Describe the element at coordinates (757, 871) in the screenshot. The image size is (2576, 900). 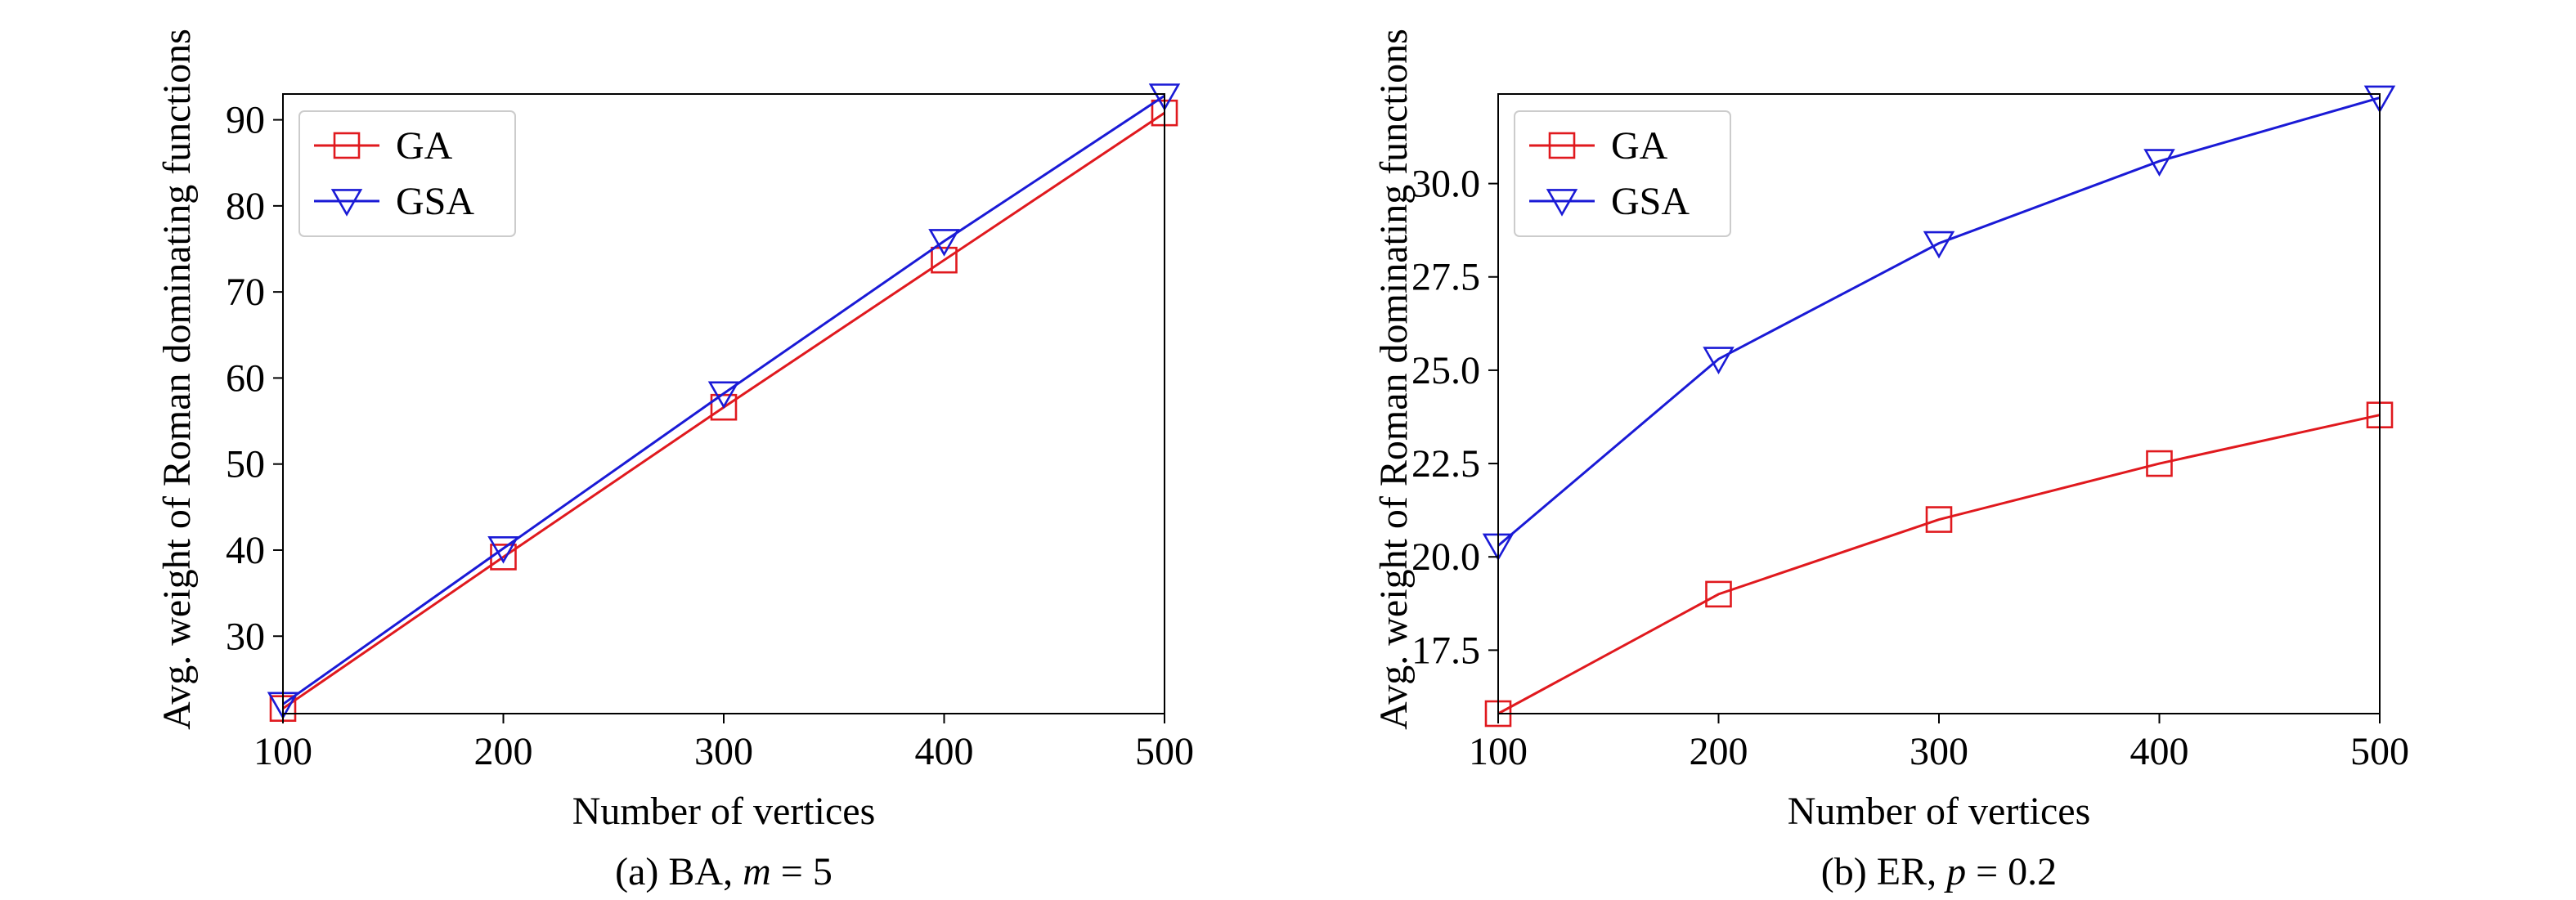
I see `caption-variable: m` at that location.